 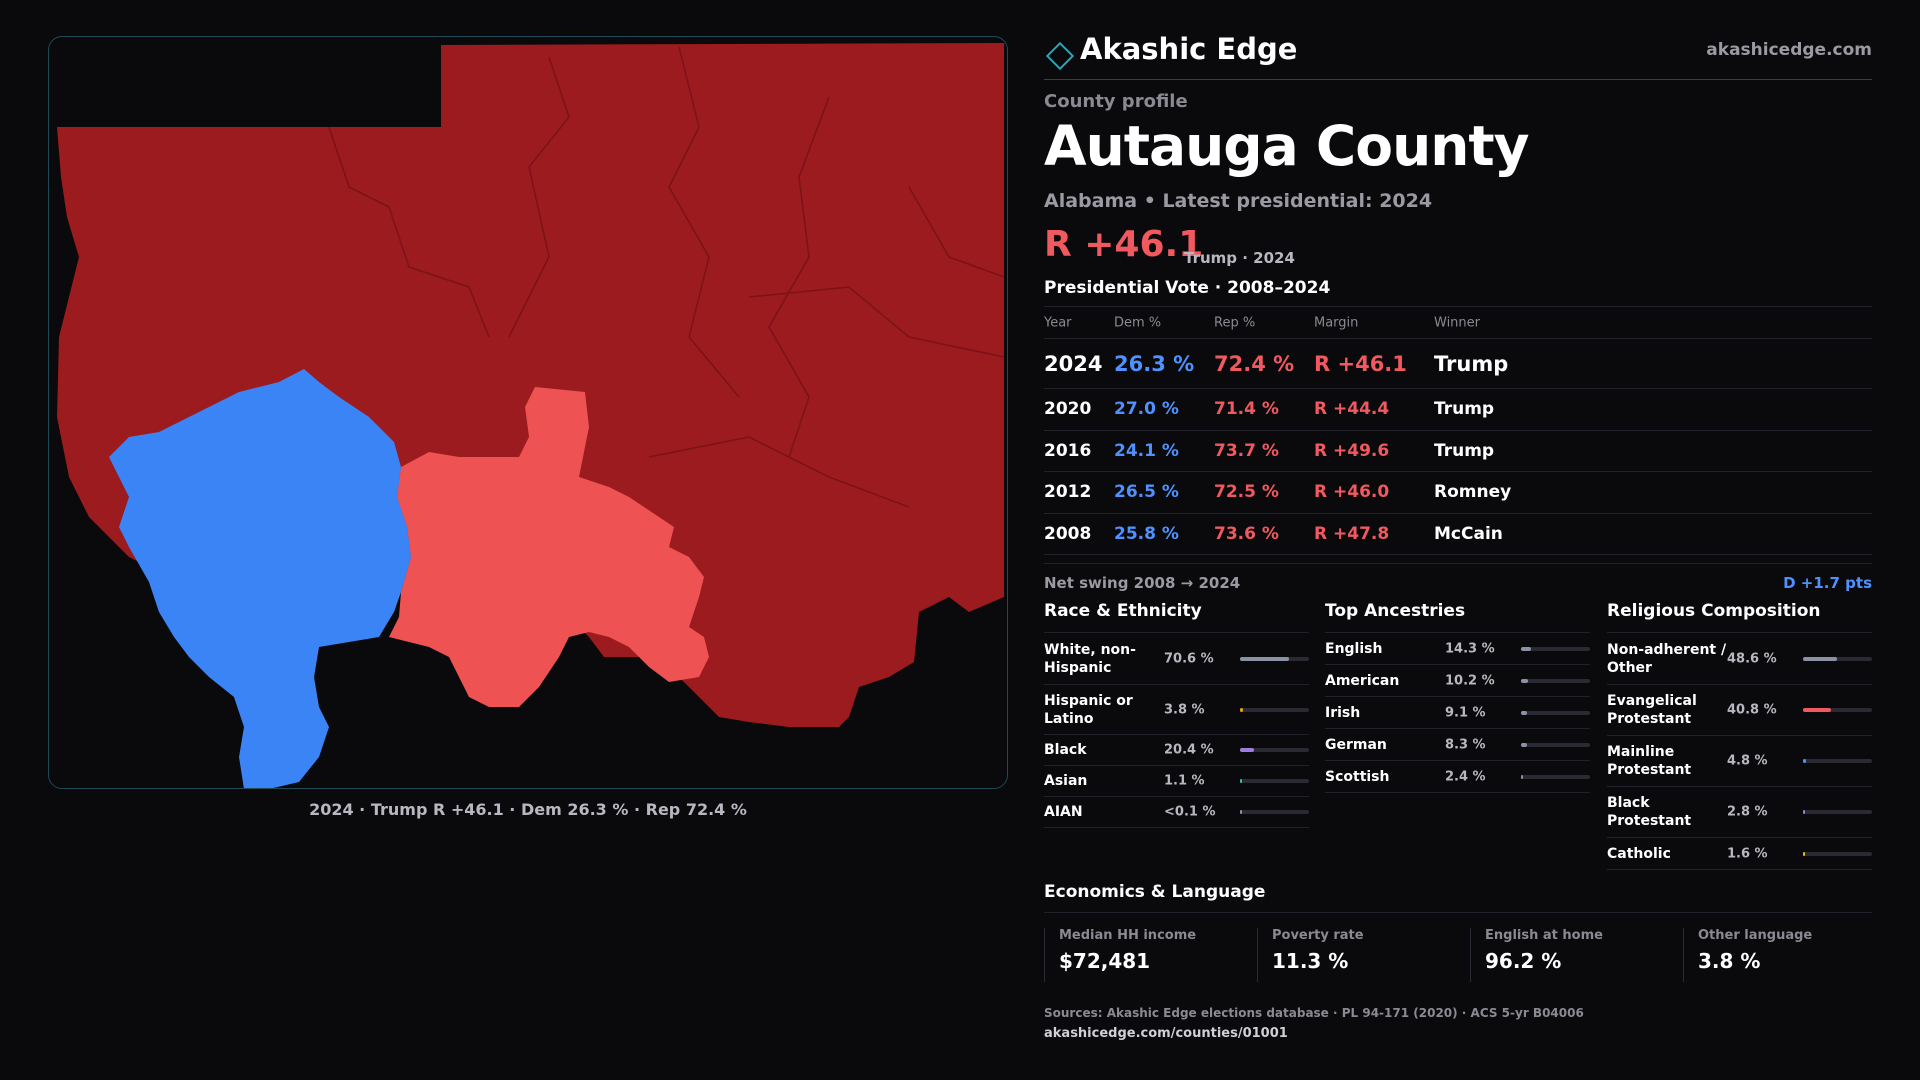 What do you see at coordinates (1068, 450) in the screenshot?
I see `year-cell: 2016` at bounding box center [1068, 450].